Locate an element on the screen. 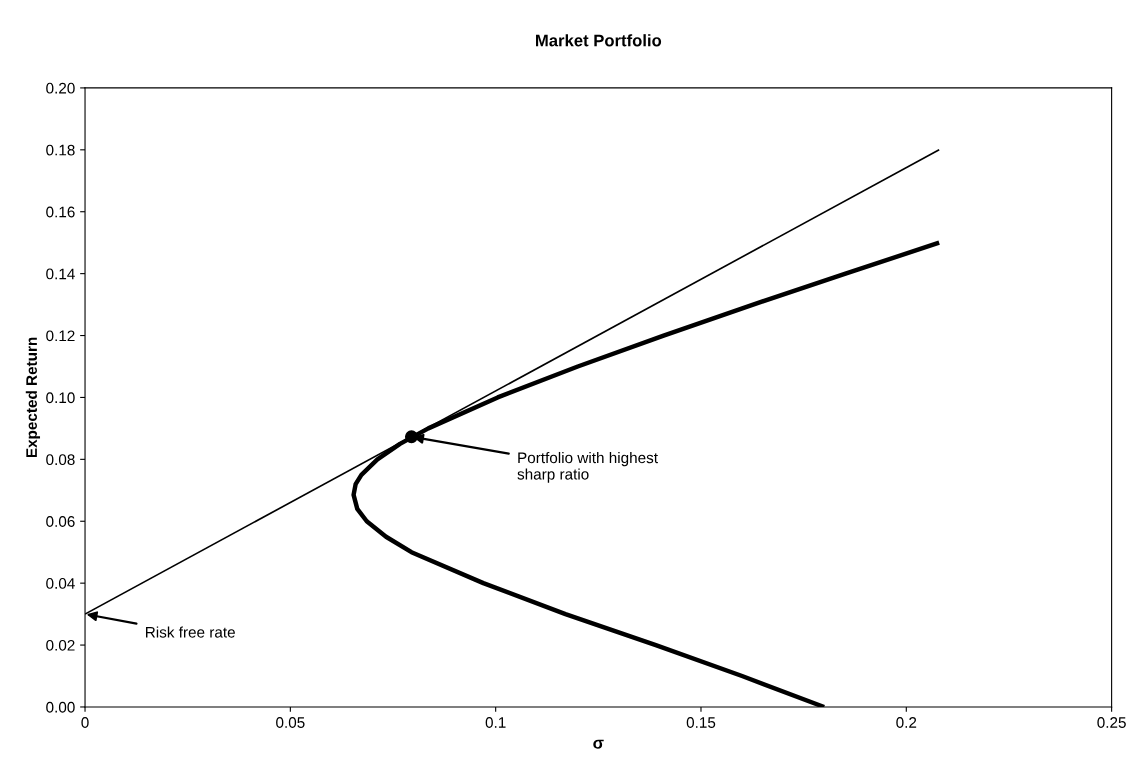 The height and width of the screenshot is (778, 1146). x-tick-label: 0.2 is located at coordinates (906, 722).